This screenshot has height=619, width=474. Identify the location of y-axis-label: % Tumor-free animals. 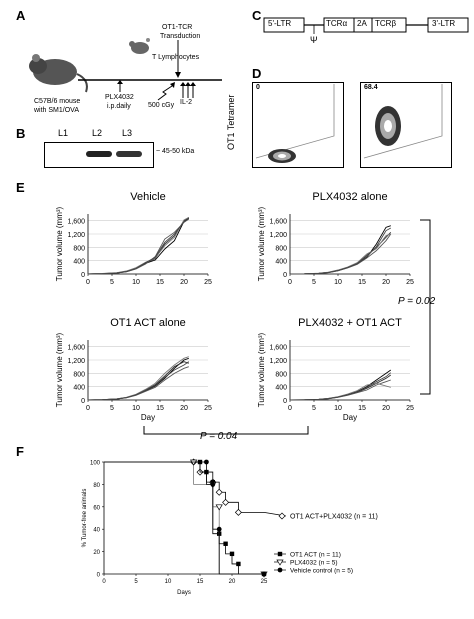
(85, 518).